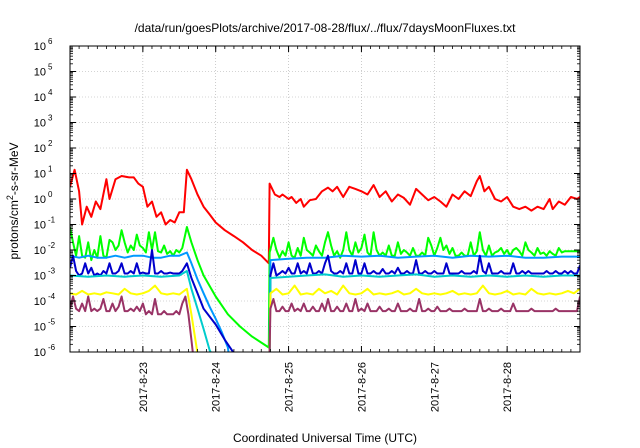 The image size is (640, 448). I want to click on y-tick-label: 10 6, so click(43, 45).